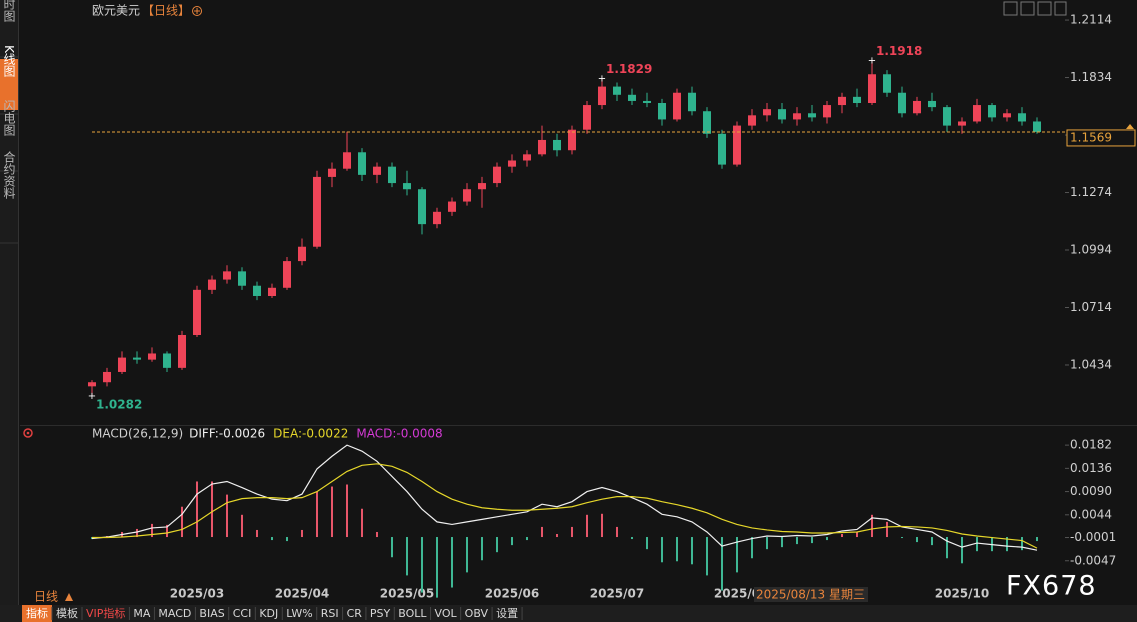  Describe the element at coordinates (141, 613) in the screenshot. I see `toolbar-item: MA` at that location.